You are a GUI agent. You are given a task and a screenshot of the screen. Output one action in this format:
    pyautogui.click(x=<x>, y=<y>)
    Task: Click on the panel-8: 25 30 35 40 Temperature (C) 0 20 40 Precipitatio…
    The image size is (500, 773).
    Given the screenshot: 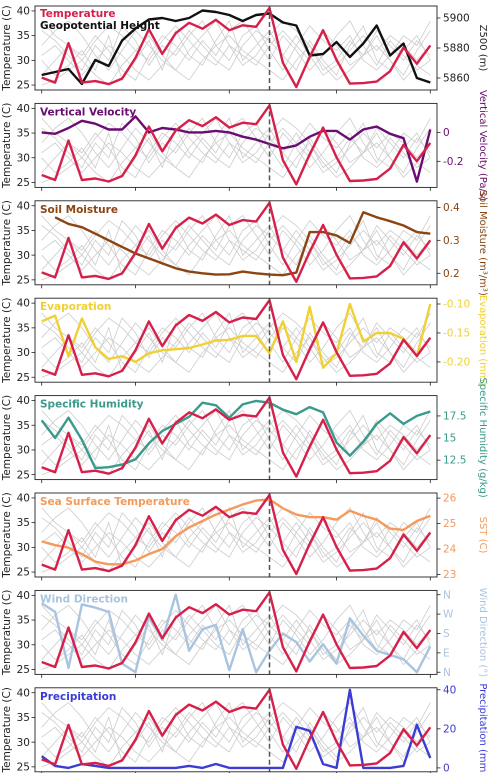 What is the action you would take?
    pyautogui.click(x=244, y=728)
    